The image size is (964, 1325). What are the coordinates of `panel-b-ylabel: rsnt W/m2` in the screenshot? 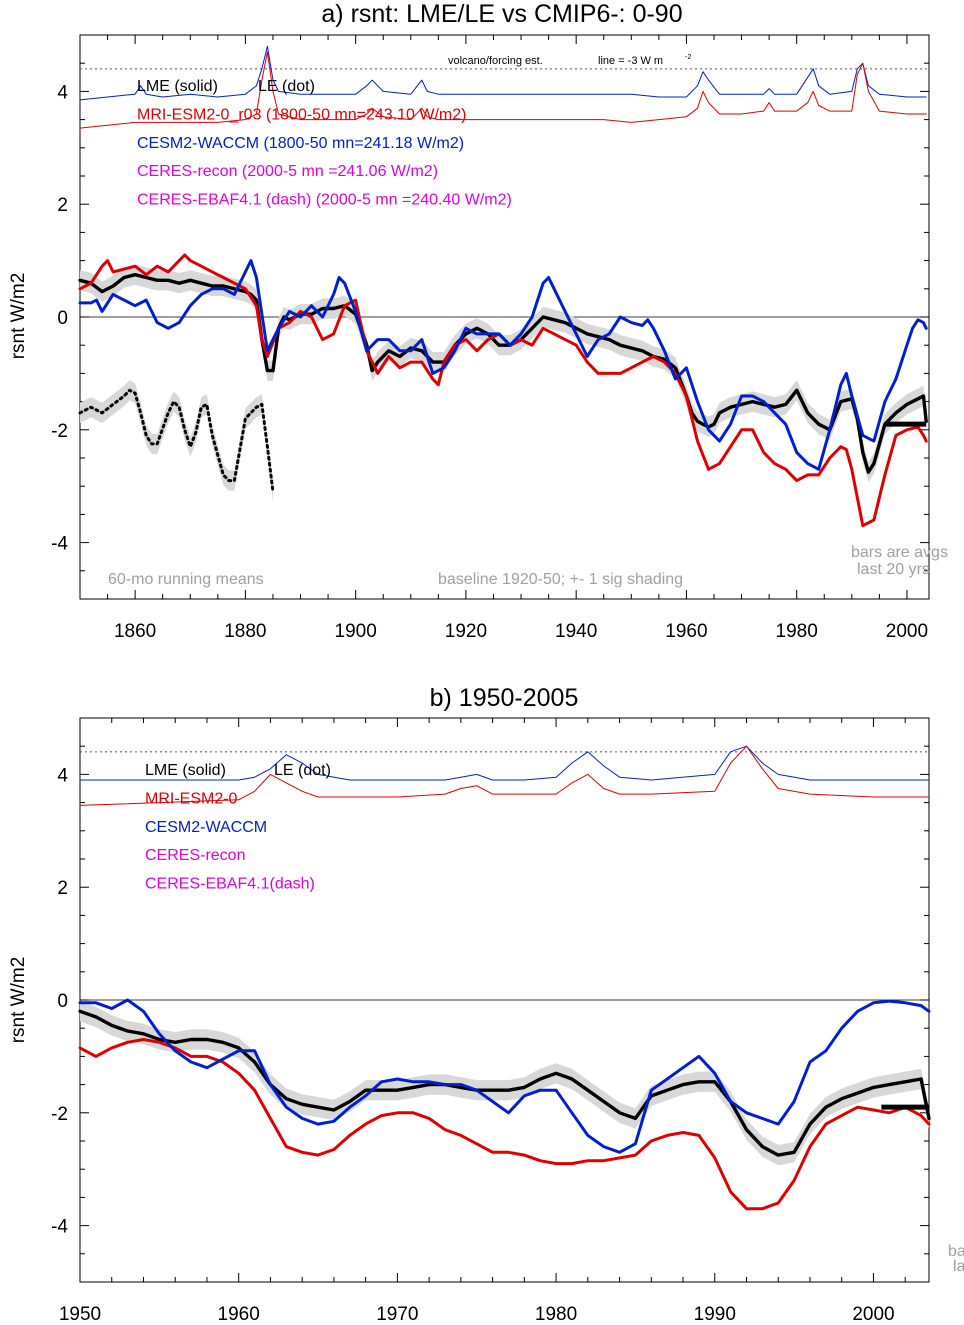 It's located at (18, 1000).